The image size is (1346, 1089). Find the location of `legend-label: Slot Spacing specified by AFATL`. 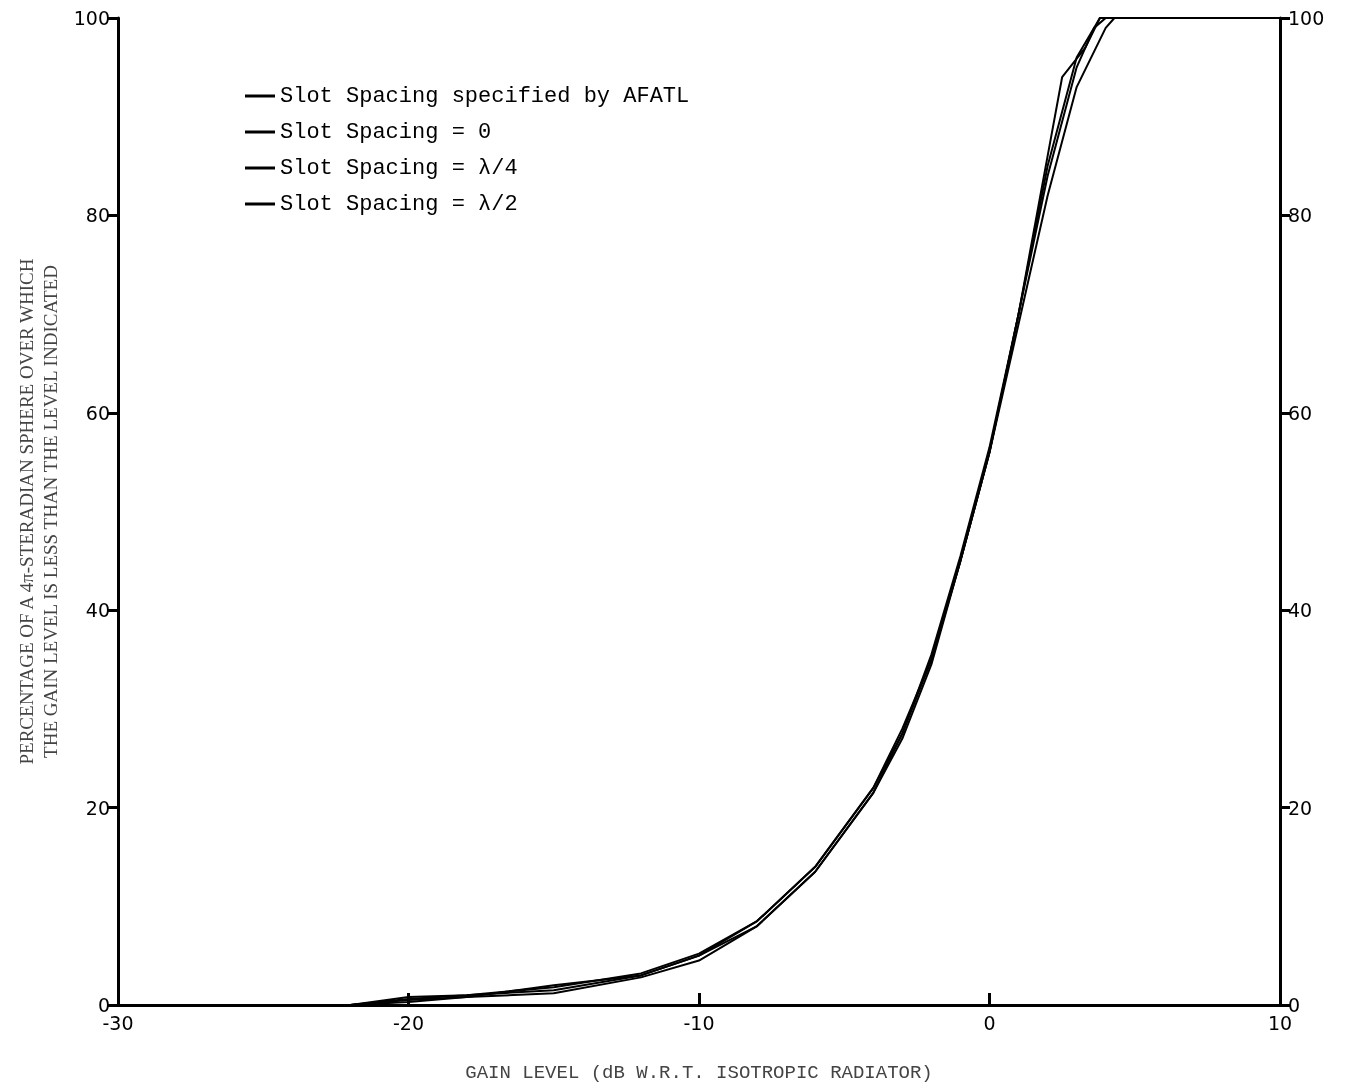

legend-label: Slot Spacing specified by AFATL is located at coordinates (485, 96).